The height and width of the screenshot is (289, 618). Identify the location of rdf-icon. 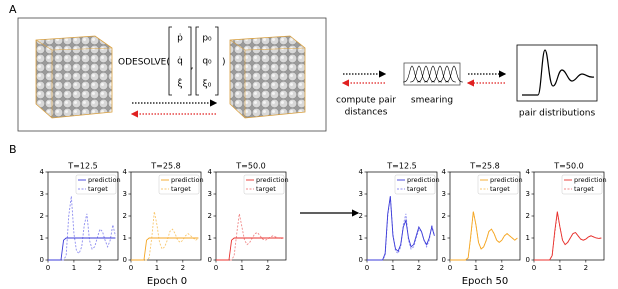
(558, 72).